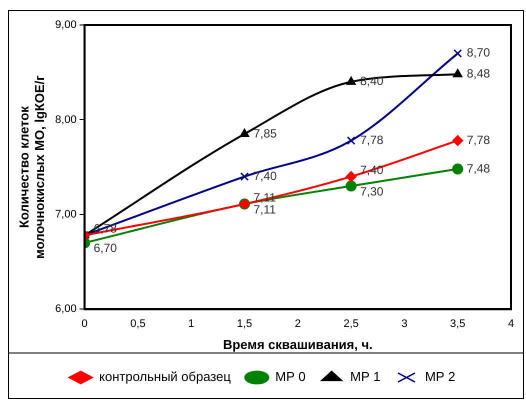 The height and width of the screenshot is (401, 526). What do you see at coordinates (106, 248) in the screenshot?
I see `data-label: 6,70` at bounding box center [106, 248].